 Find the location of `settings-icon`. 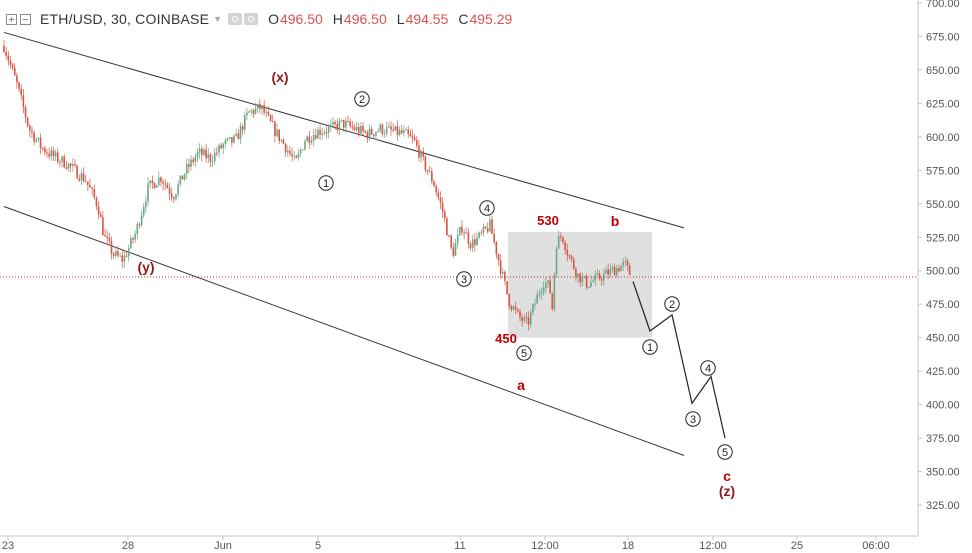

settings-icon is located at coordinates (251, 19).